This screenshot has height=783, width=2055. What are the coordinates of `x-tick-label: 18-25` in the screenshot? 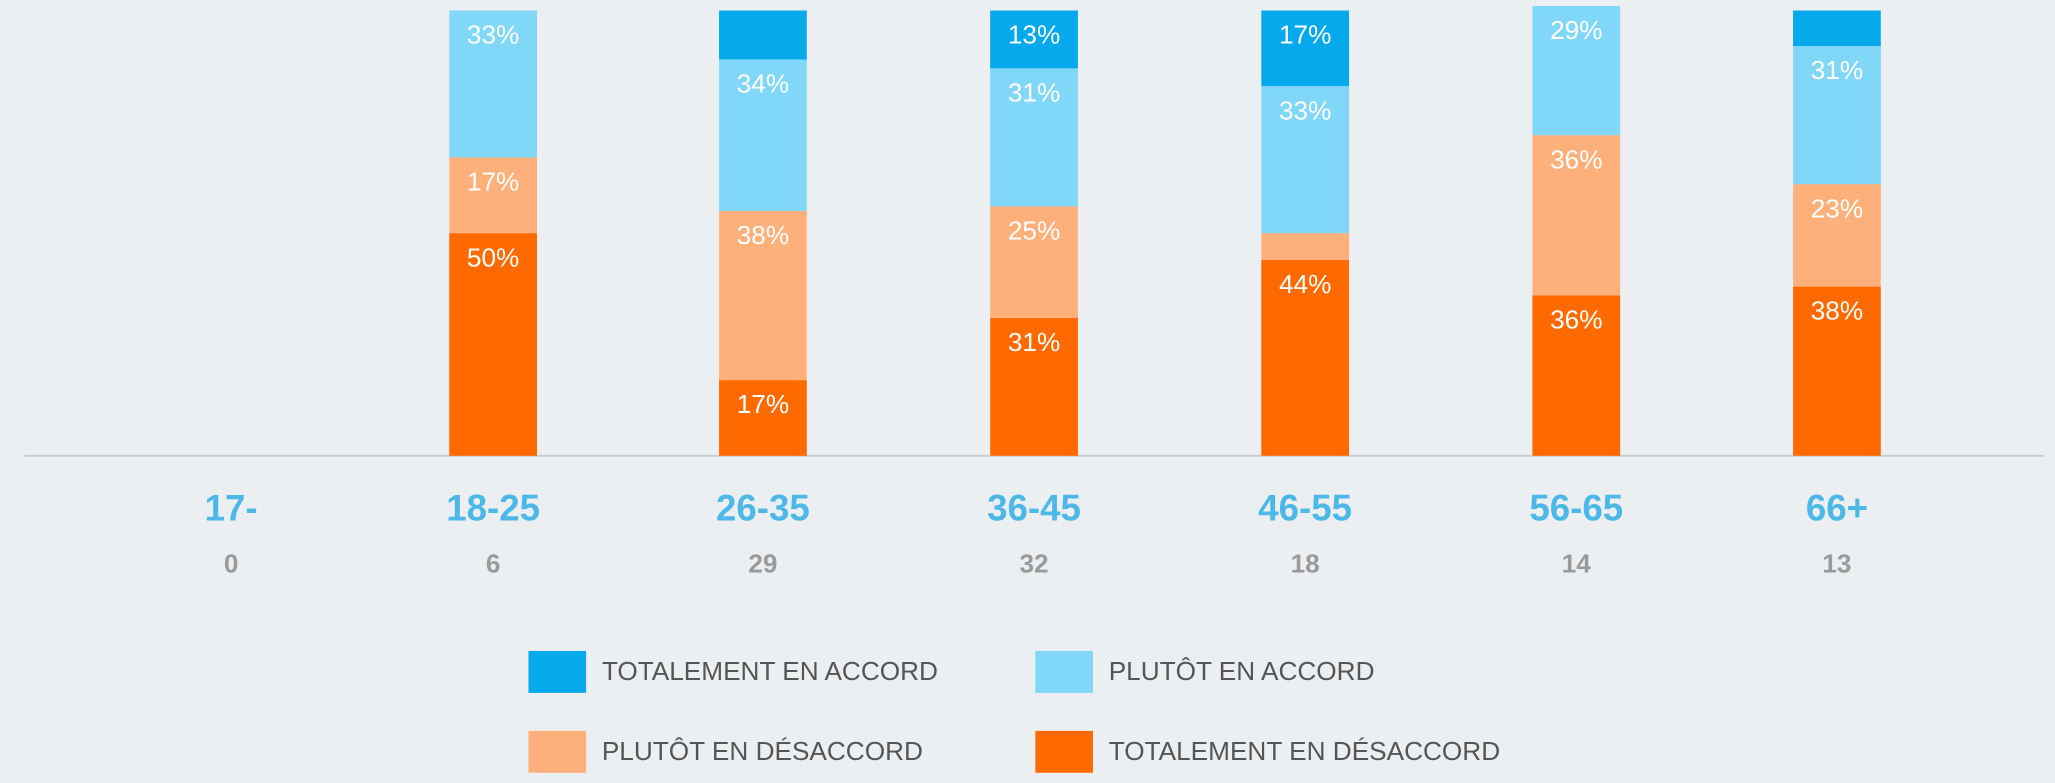 It's located at (493, 507).